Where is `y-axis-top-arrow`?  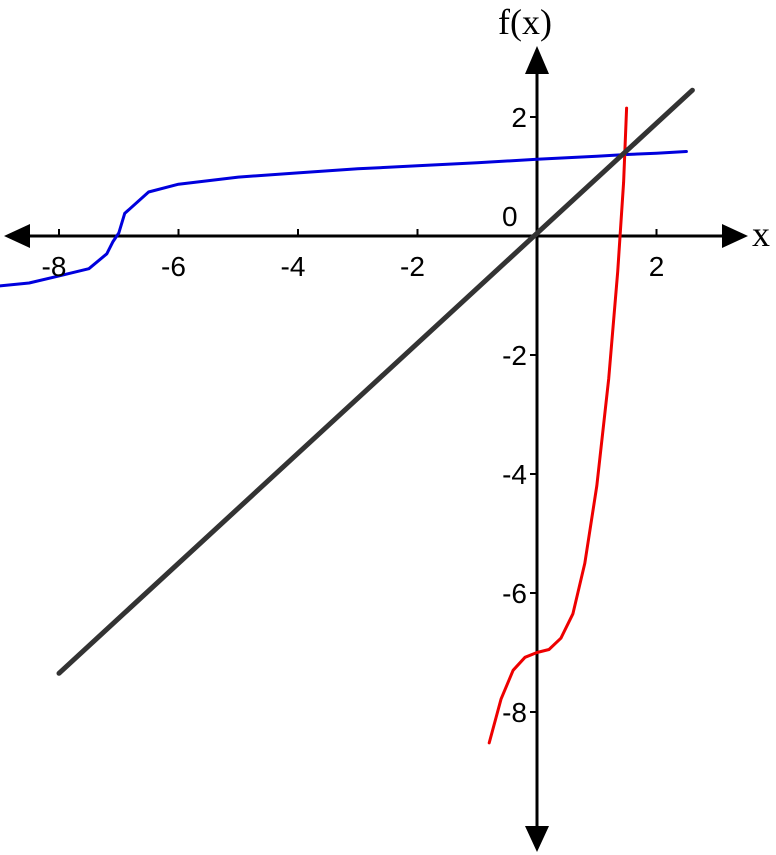
y-axis-top-arrow is located at coordinates (537, 60).